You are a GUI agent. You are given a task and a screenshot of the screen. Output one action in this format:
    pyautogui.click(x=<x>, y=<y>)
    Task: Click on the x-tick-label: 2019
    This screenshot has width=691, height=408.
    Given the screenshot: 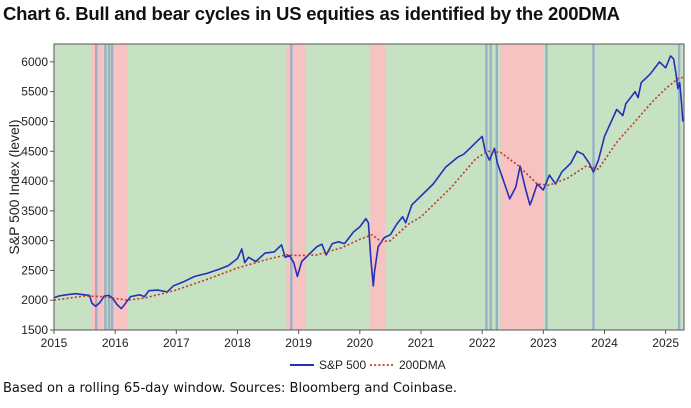 What is the action you would take?
    pyautogui.click(x=298, y=343)
    